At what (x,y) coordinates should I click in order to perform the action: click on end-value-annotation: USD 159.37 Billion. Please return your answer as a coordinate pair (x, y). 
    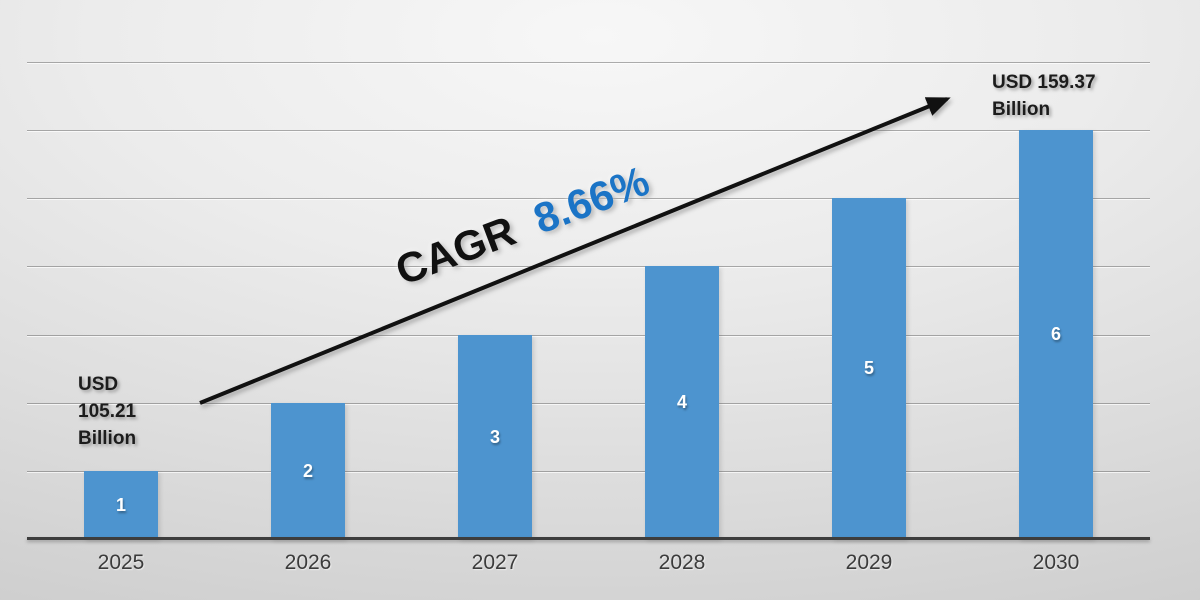
    Looking at the image, I should click on (1044, 96).